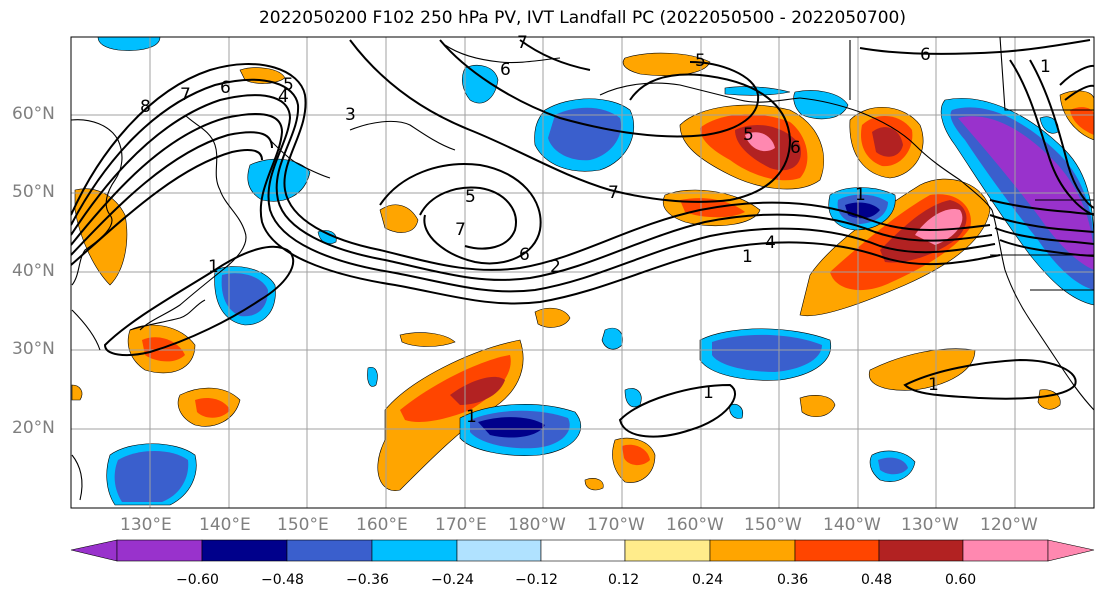  Describe the element at coordinates (708, 580) in the screenshot. I see `colorbar-tick-label: 0.24` at that location.